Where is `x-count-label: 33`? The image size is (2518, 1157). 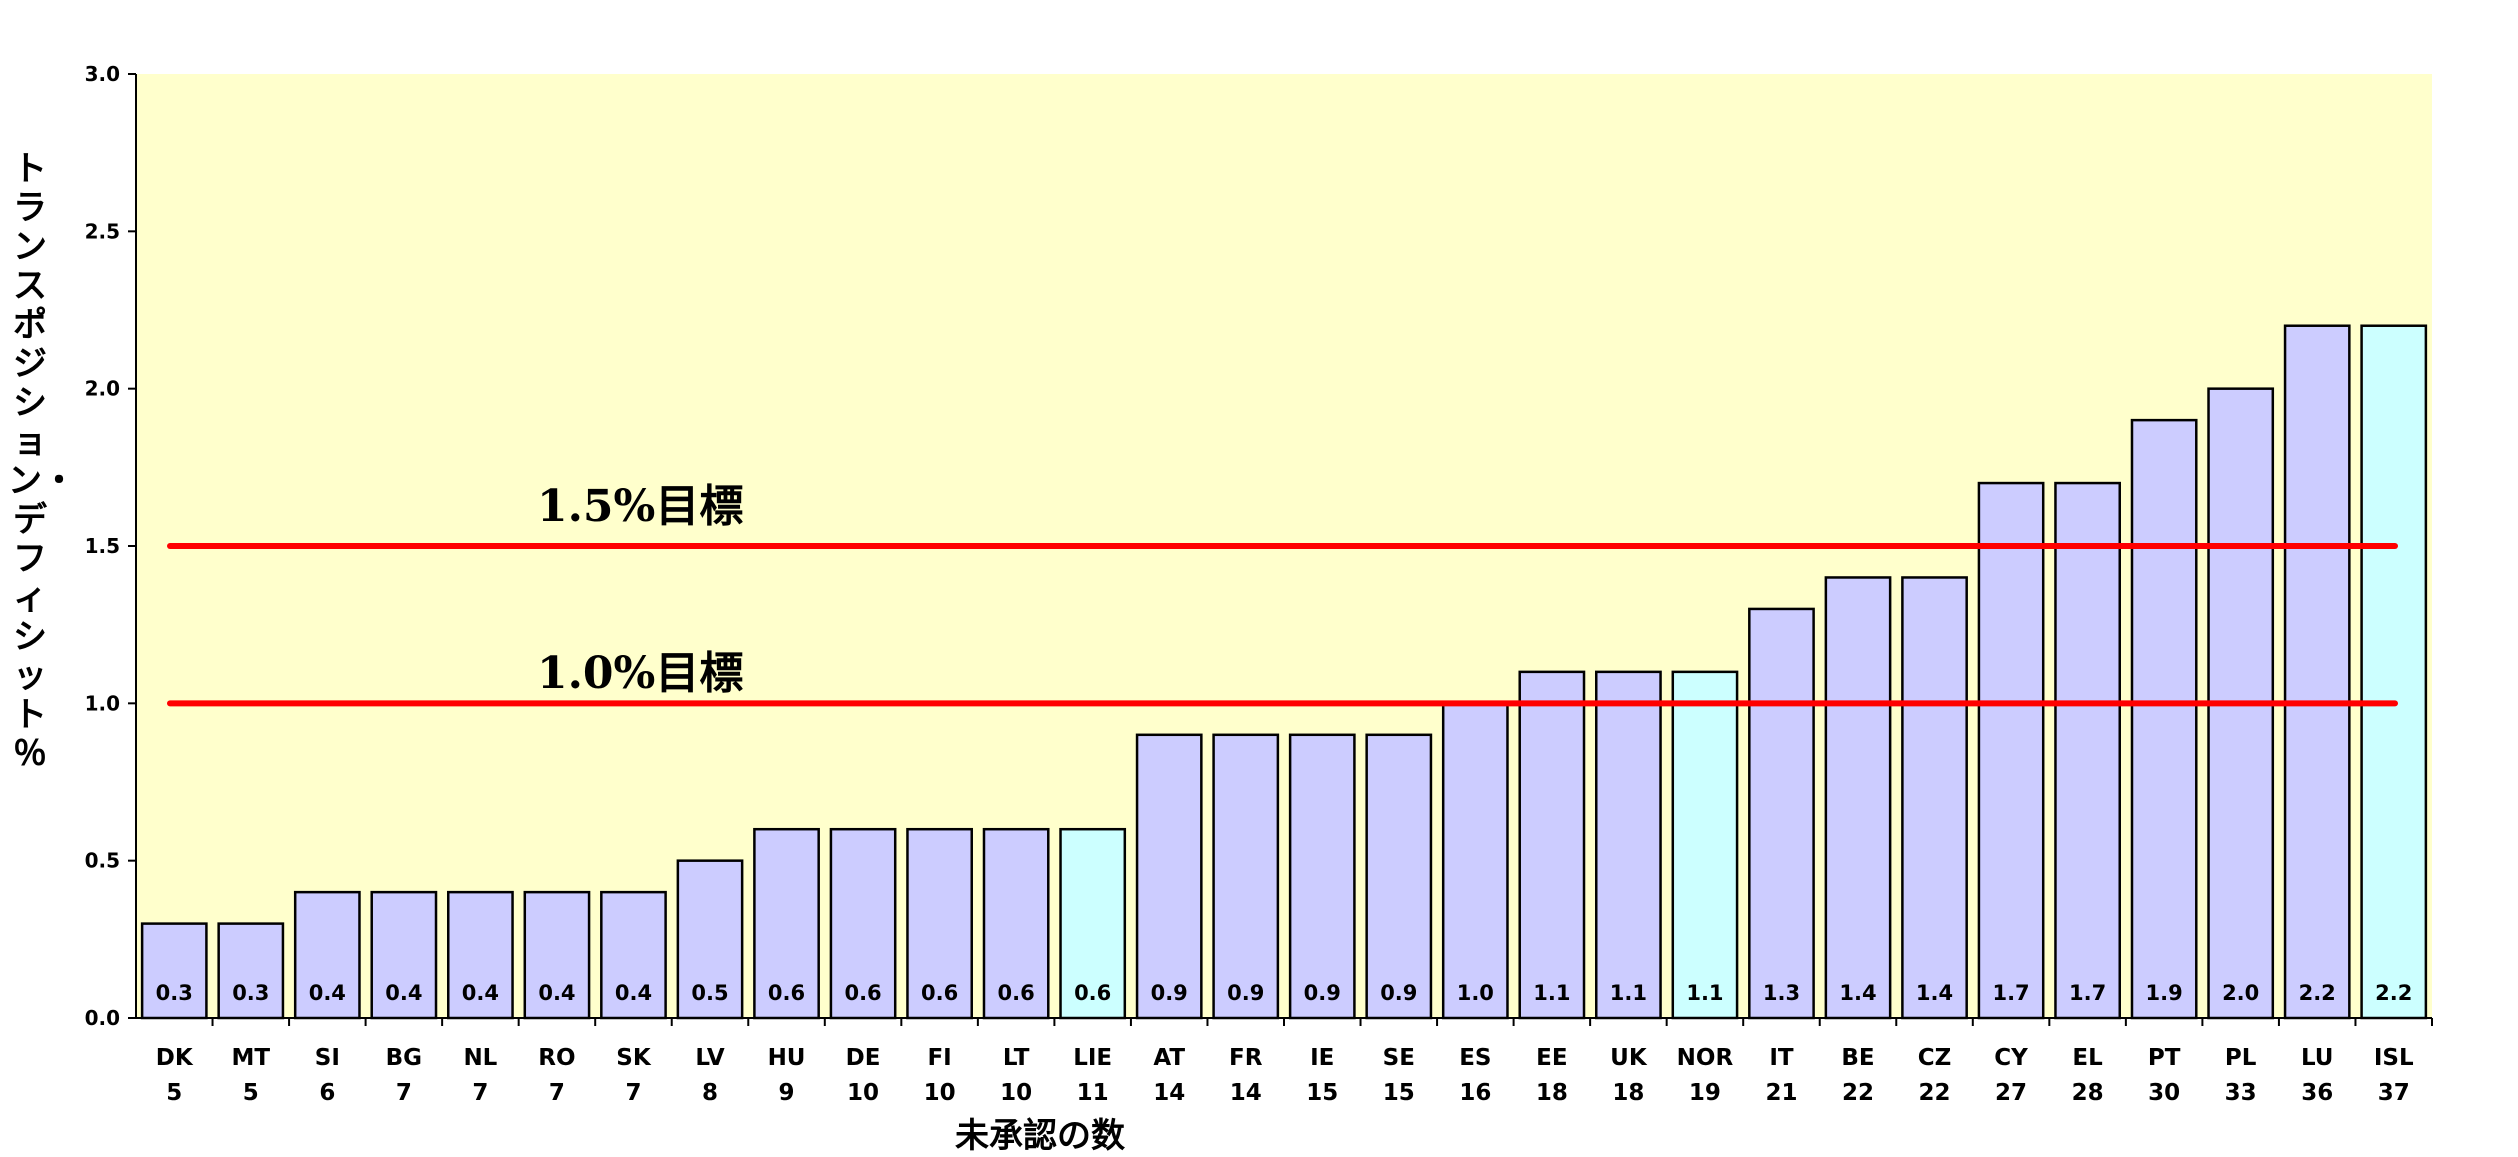
x-count-label: 33 is located at coordinates (2241, 1093).